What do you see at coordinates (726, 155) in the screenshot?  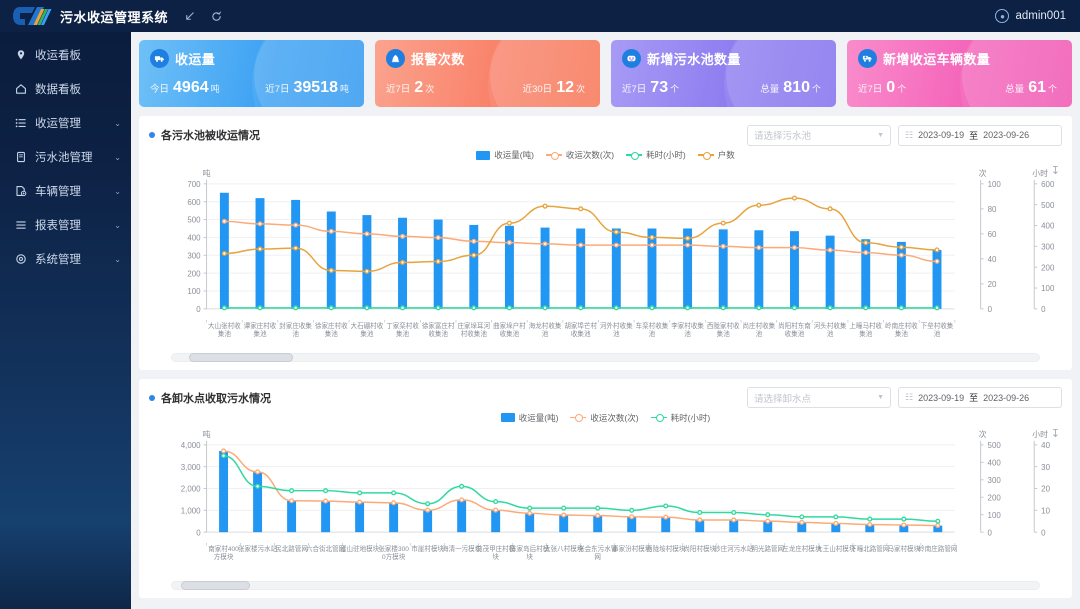 I see `legend-label: 户数` at bounding box center [726, 155].